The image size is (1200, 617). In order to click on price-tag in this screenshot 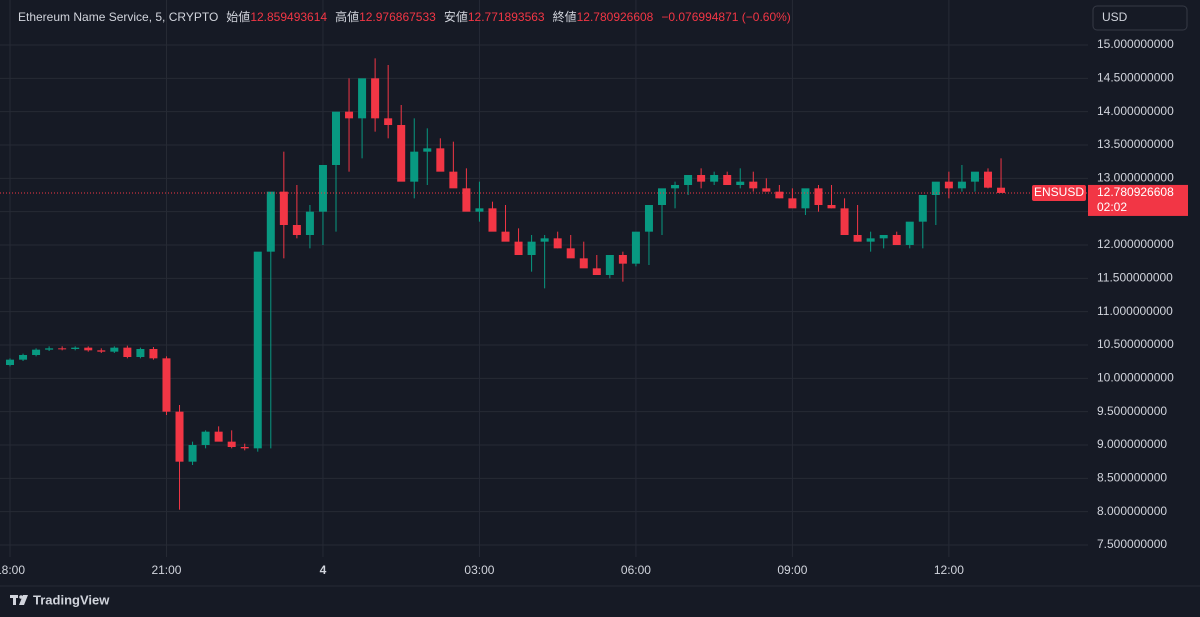, I will do `click(1138, 200)`.